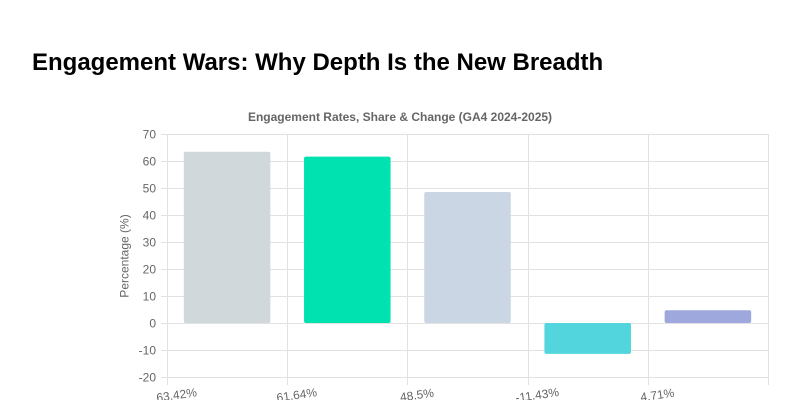 Image resolution: width=800 pixels, height=400 pixels. Describe the element at coordinates (148, 378) in the screenshot. I see `y-tick-label: -20` at that location.